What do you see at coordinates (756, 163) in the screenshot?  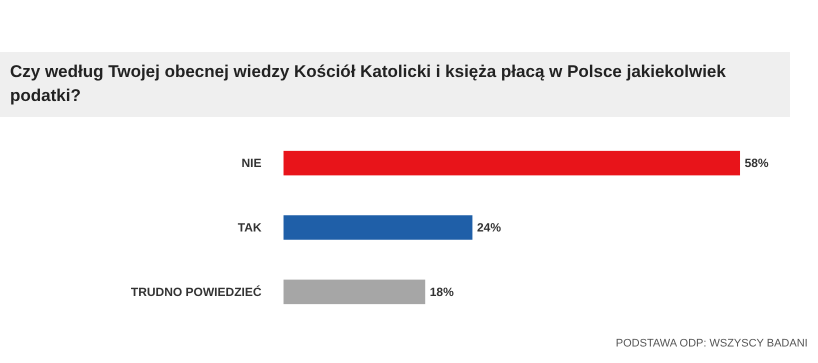 I see `data-label: 58%` at bounding box center [756, 163].